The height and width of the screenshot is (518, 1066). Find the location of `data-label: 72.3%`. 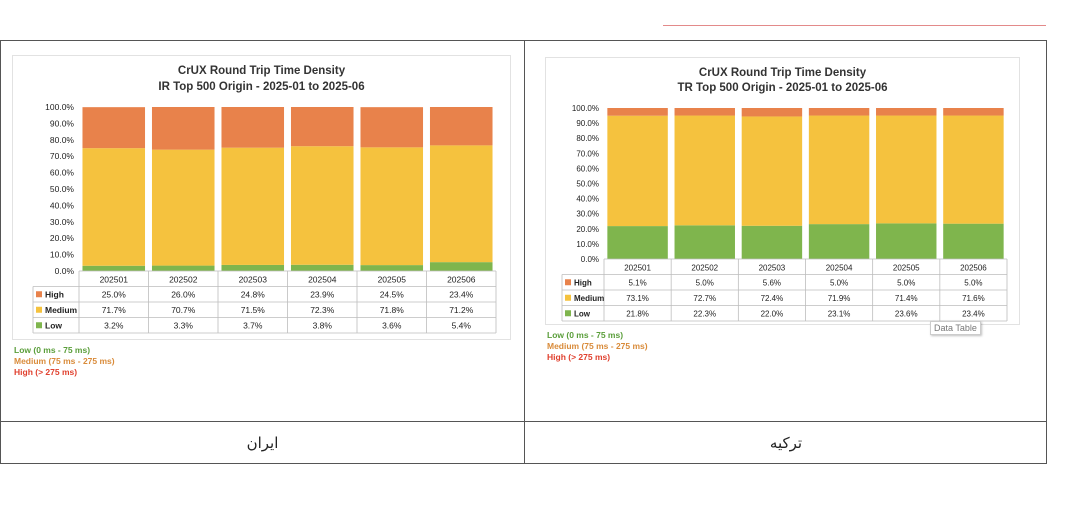

data-label: 72.3% is located at coordinates (322, 310).